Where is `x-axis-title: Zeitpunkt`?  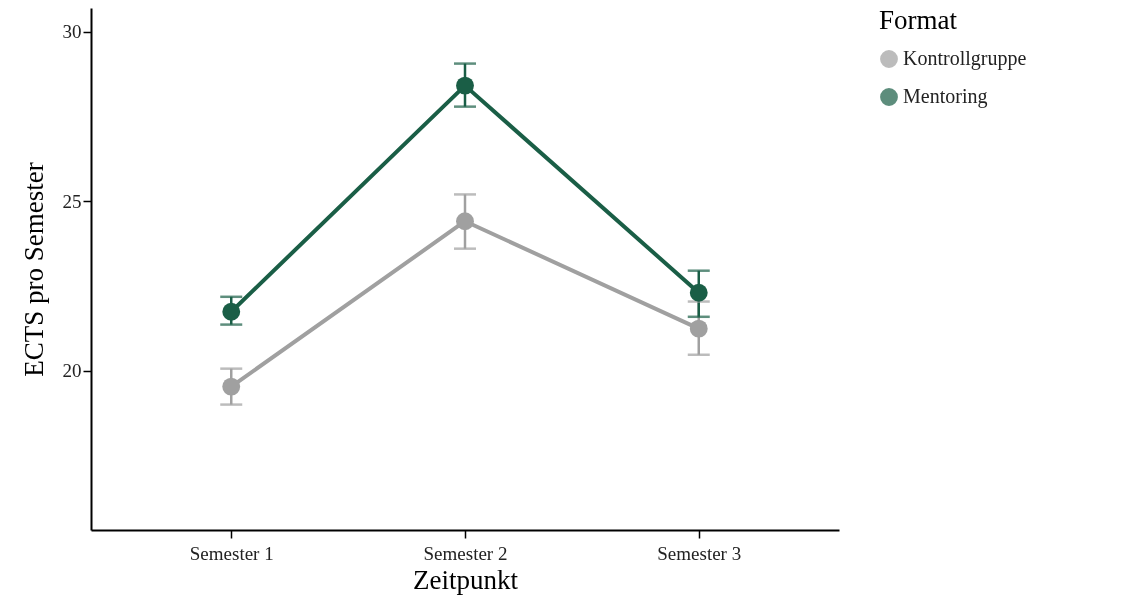 x-axis-title: Zeitpunkt is located at coordinates (466, 579).